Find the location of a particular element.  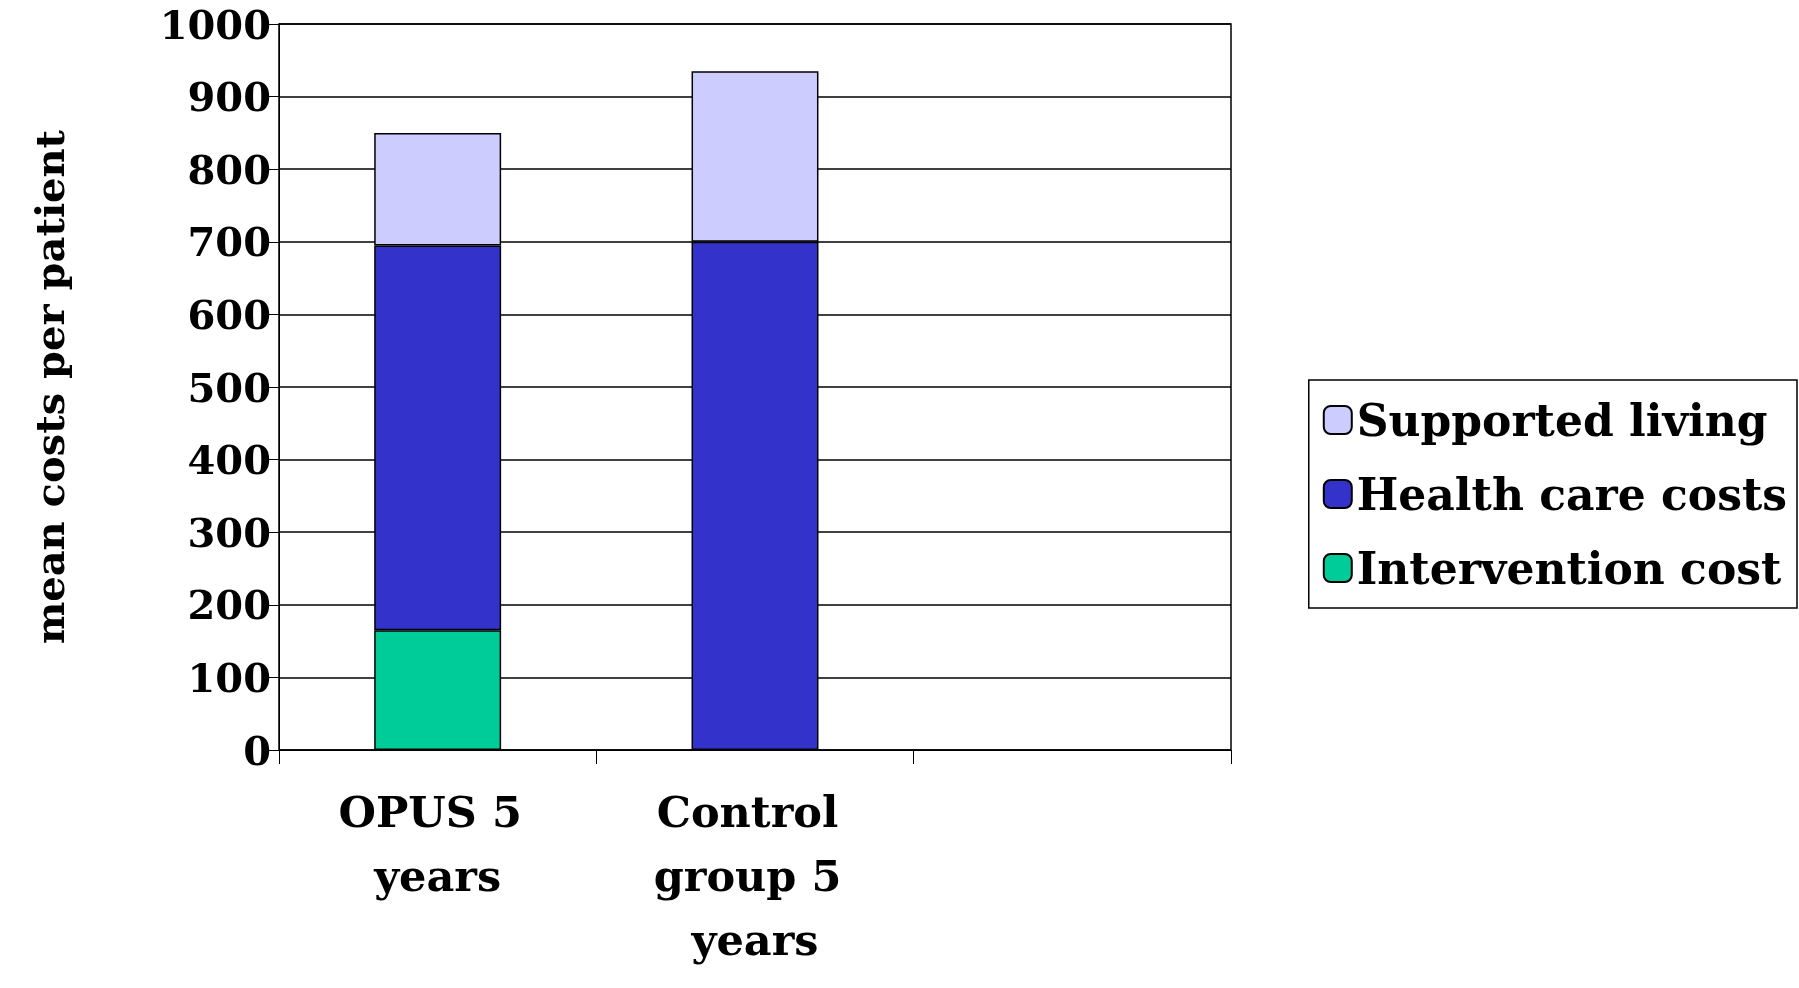

y-tick-label: 300 is located at coordinates (229, 532).